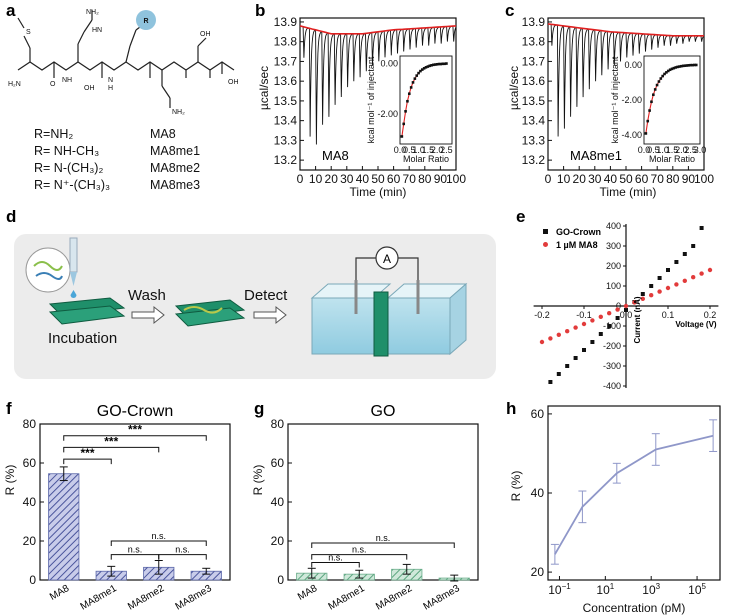 This screenshot has height=616, width=752. What do you see at coordinates (534, 140) in the screenshot?
I see `y-tick-label: 13.3` at bounding box center [534, 140].